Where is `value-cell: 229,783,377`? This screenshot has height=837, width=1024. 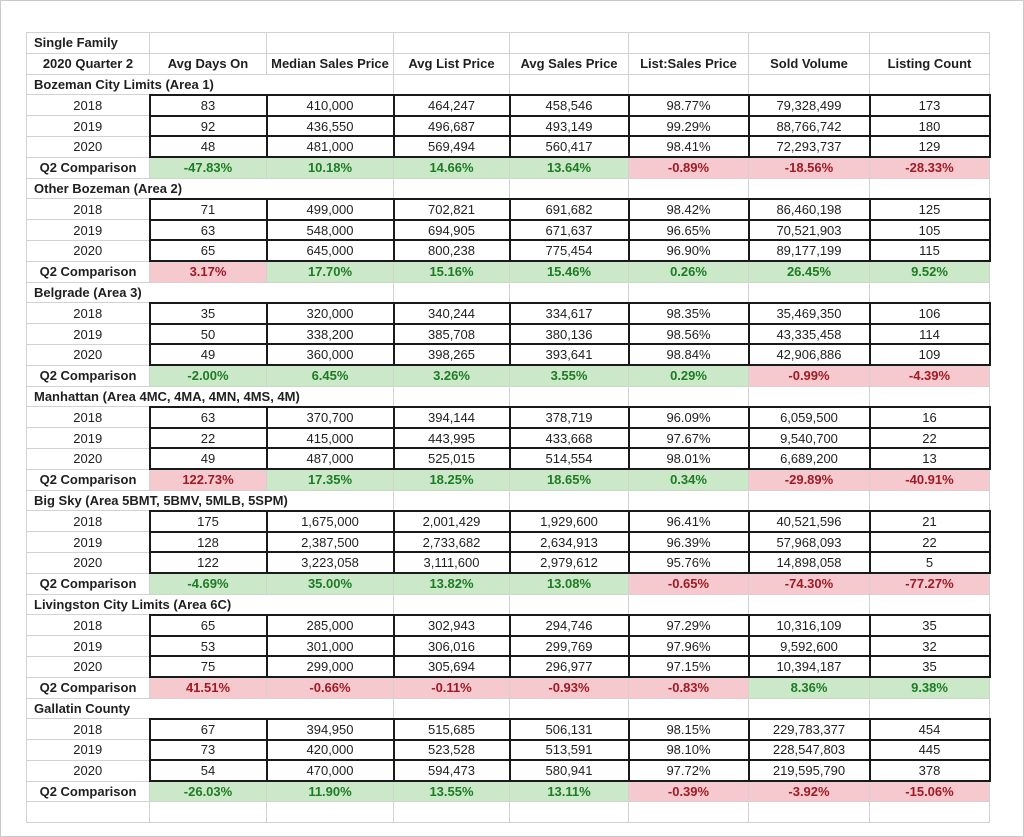 value-cell: 229,783,377 is located at coordinates (809, 729).